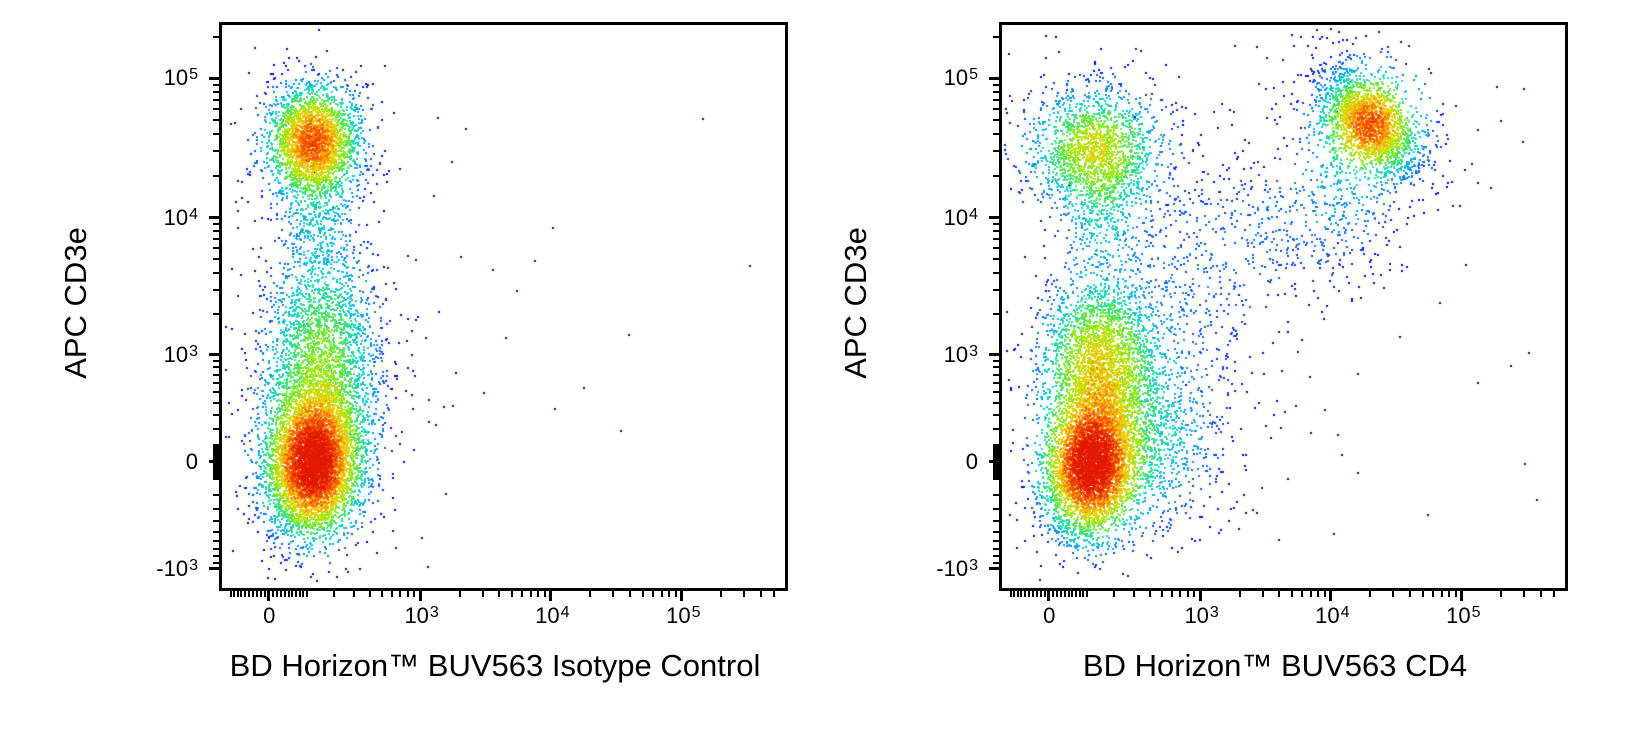 The image size is (1628, 750). What do you see at coordinates (855, 303) in the screenshot?
I see `y-axis-title: APC CD3e` at bounding box center [855, 303].